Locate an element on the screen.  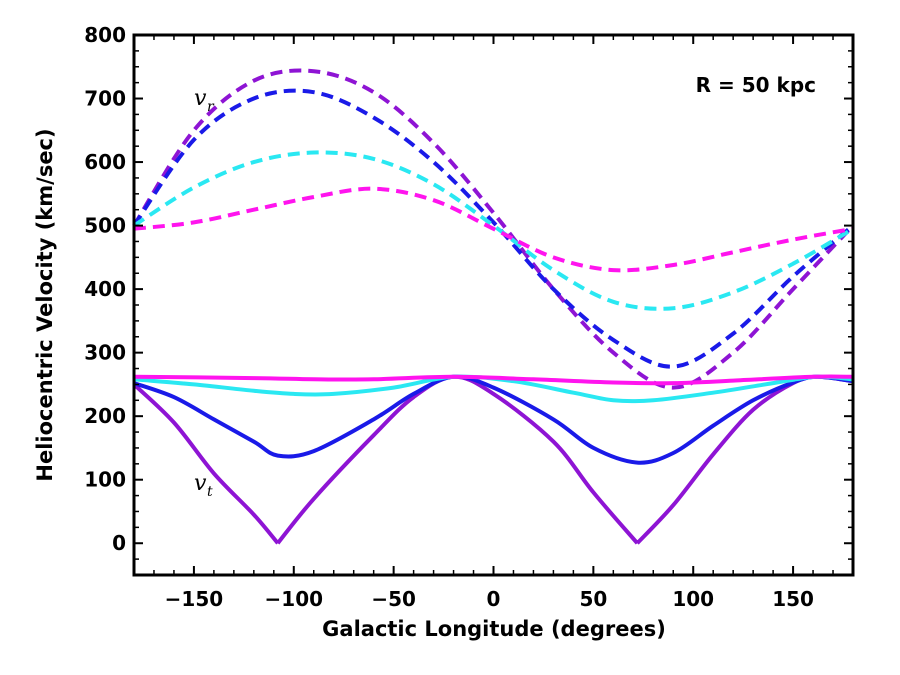
x-tick-label: 100 is located at coordinates (693, 599).